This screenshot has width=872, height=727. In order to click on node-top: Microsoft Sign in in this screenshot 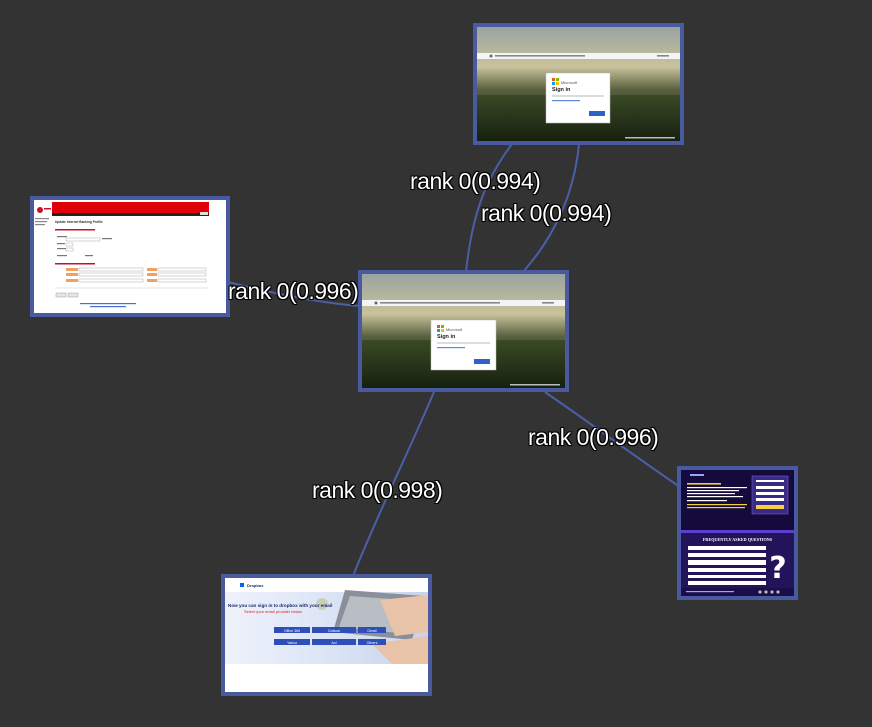, I will do `click(578, 84)`.